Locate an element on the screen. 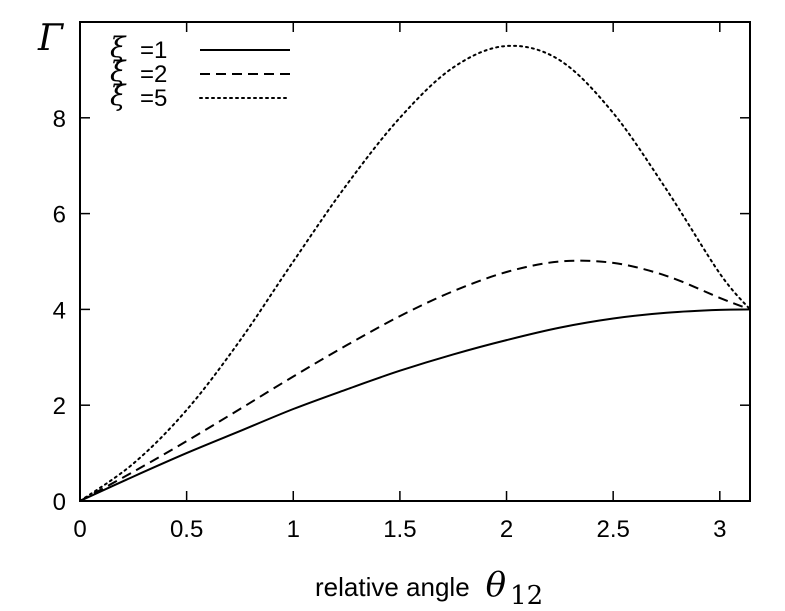 The width and height of the screenshot is (785, 611). x-axis-title-symbol: θ is located at coordinates (496, 585).